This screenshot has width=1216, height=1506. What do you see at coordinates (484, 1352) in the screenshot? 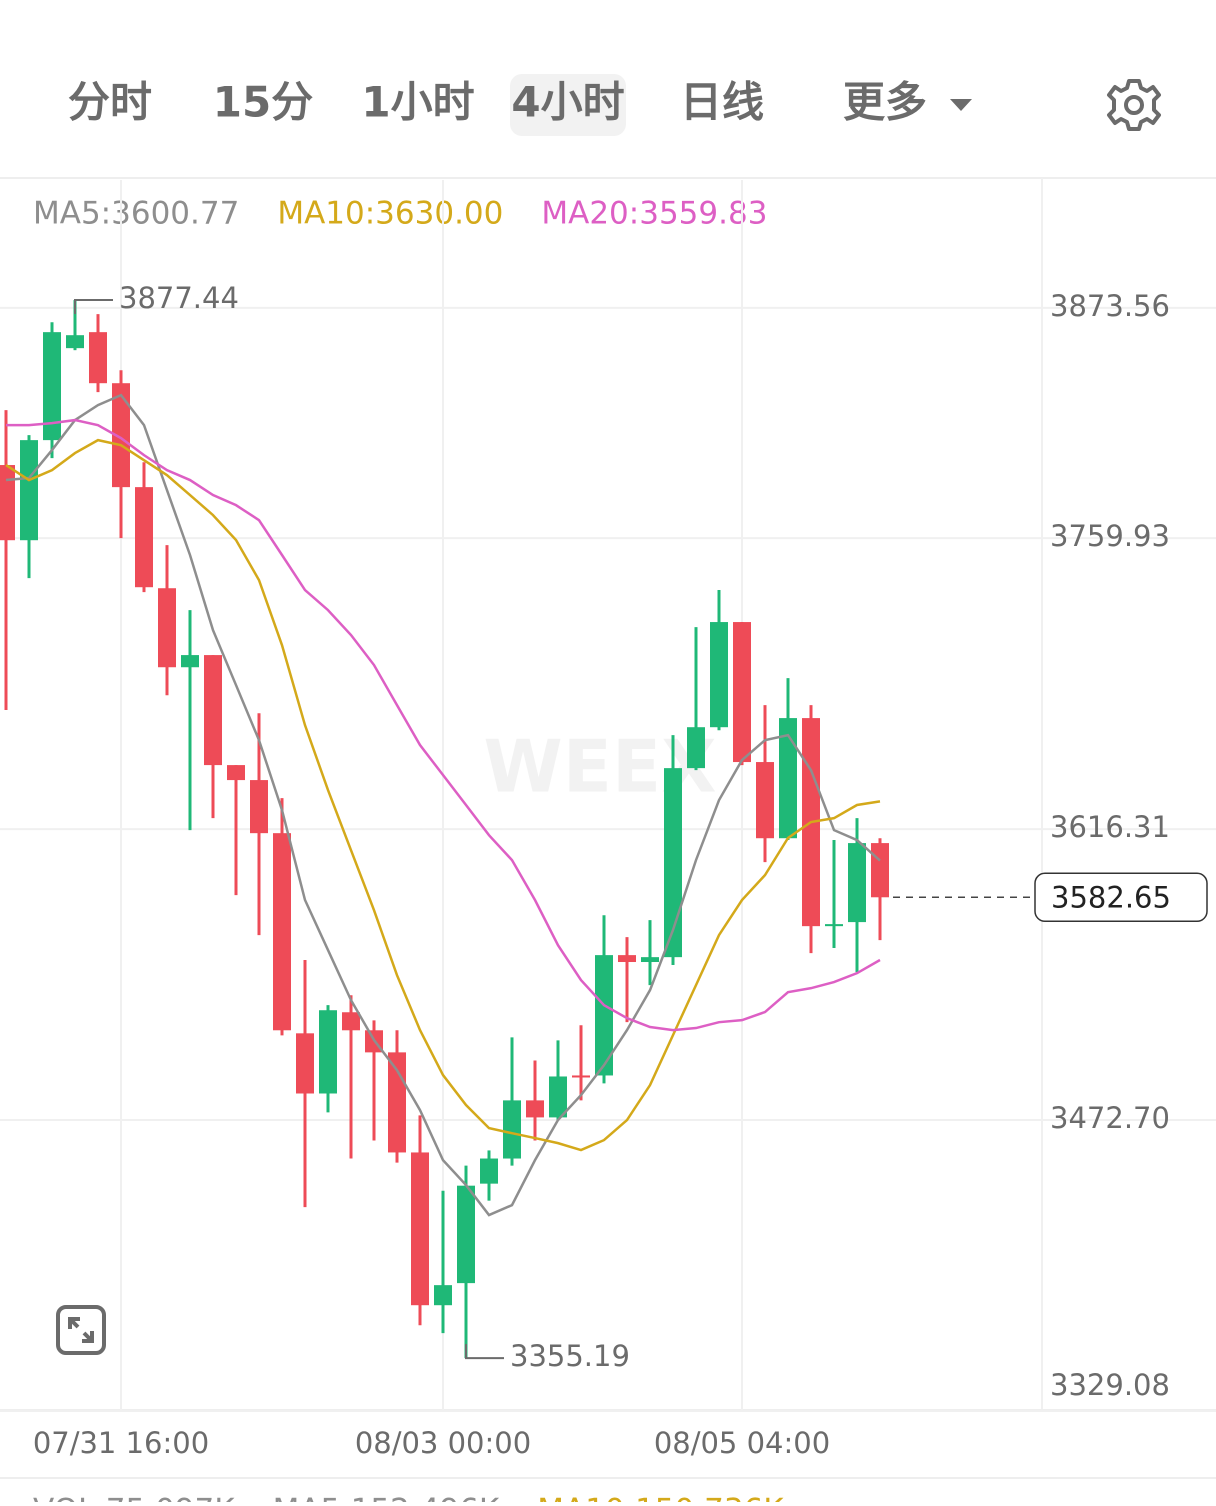
I see `min-pointer` at bounding box center [484, 1352].